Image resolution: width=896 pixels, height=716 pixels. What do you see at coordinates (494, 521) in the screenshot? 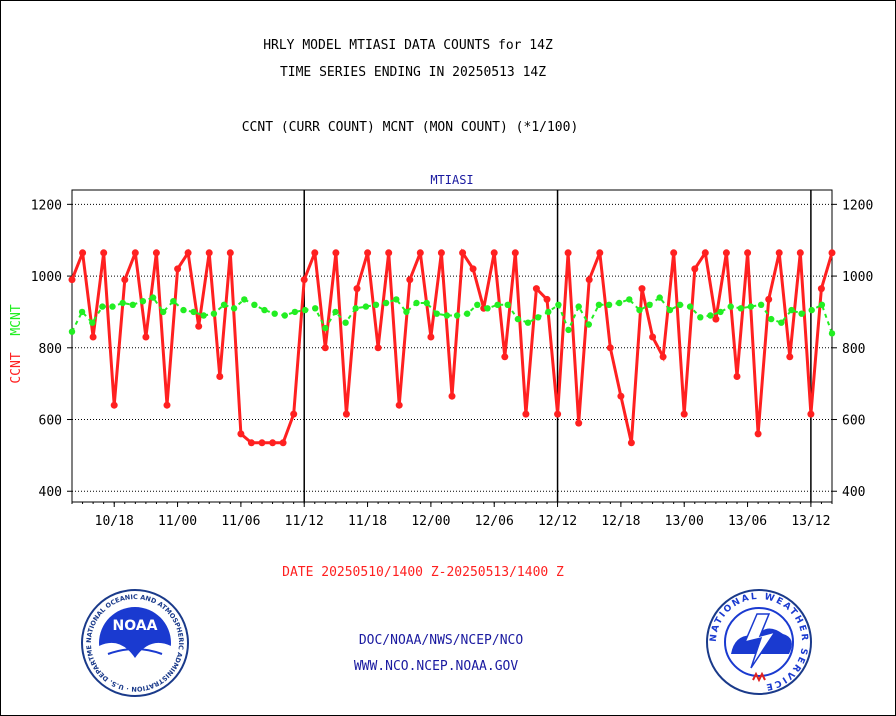
I see `xtick-label-6: 12/06` at bounding box center [494, 521].